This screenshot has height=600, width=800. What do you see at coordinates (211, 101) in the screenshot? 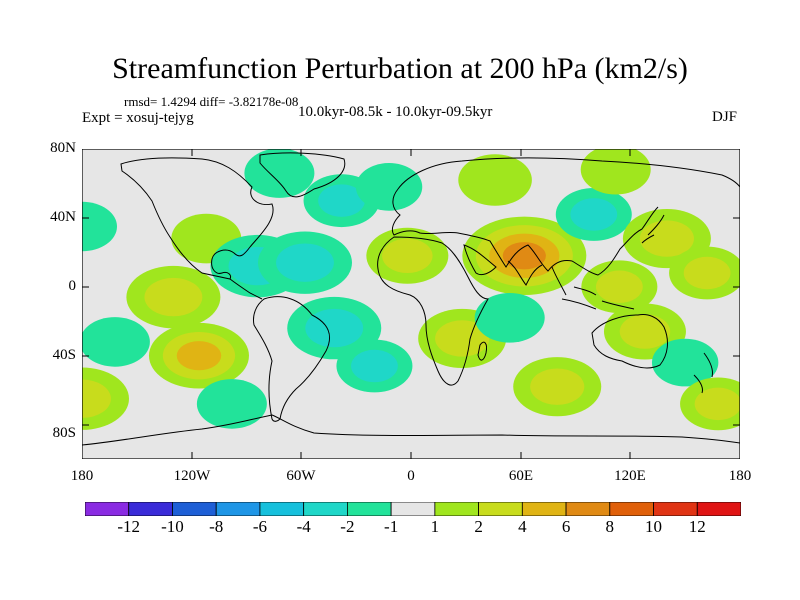
I see `rmsd-diff-stats: rmsd= 1.4294 diff= -3.82178e-08` at bounding box center [211, 101].